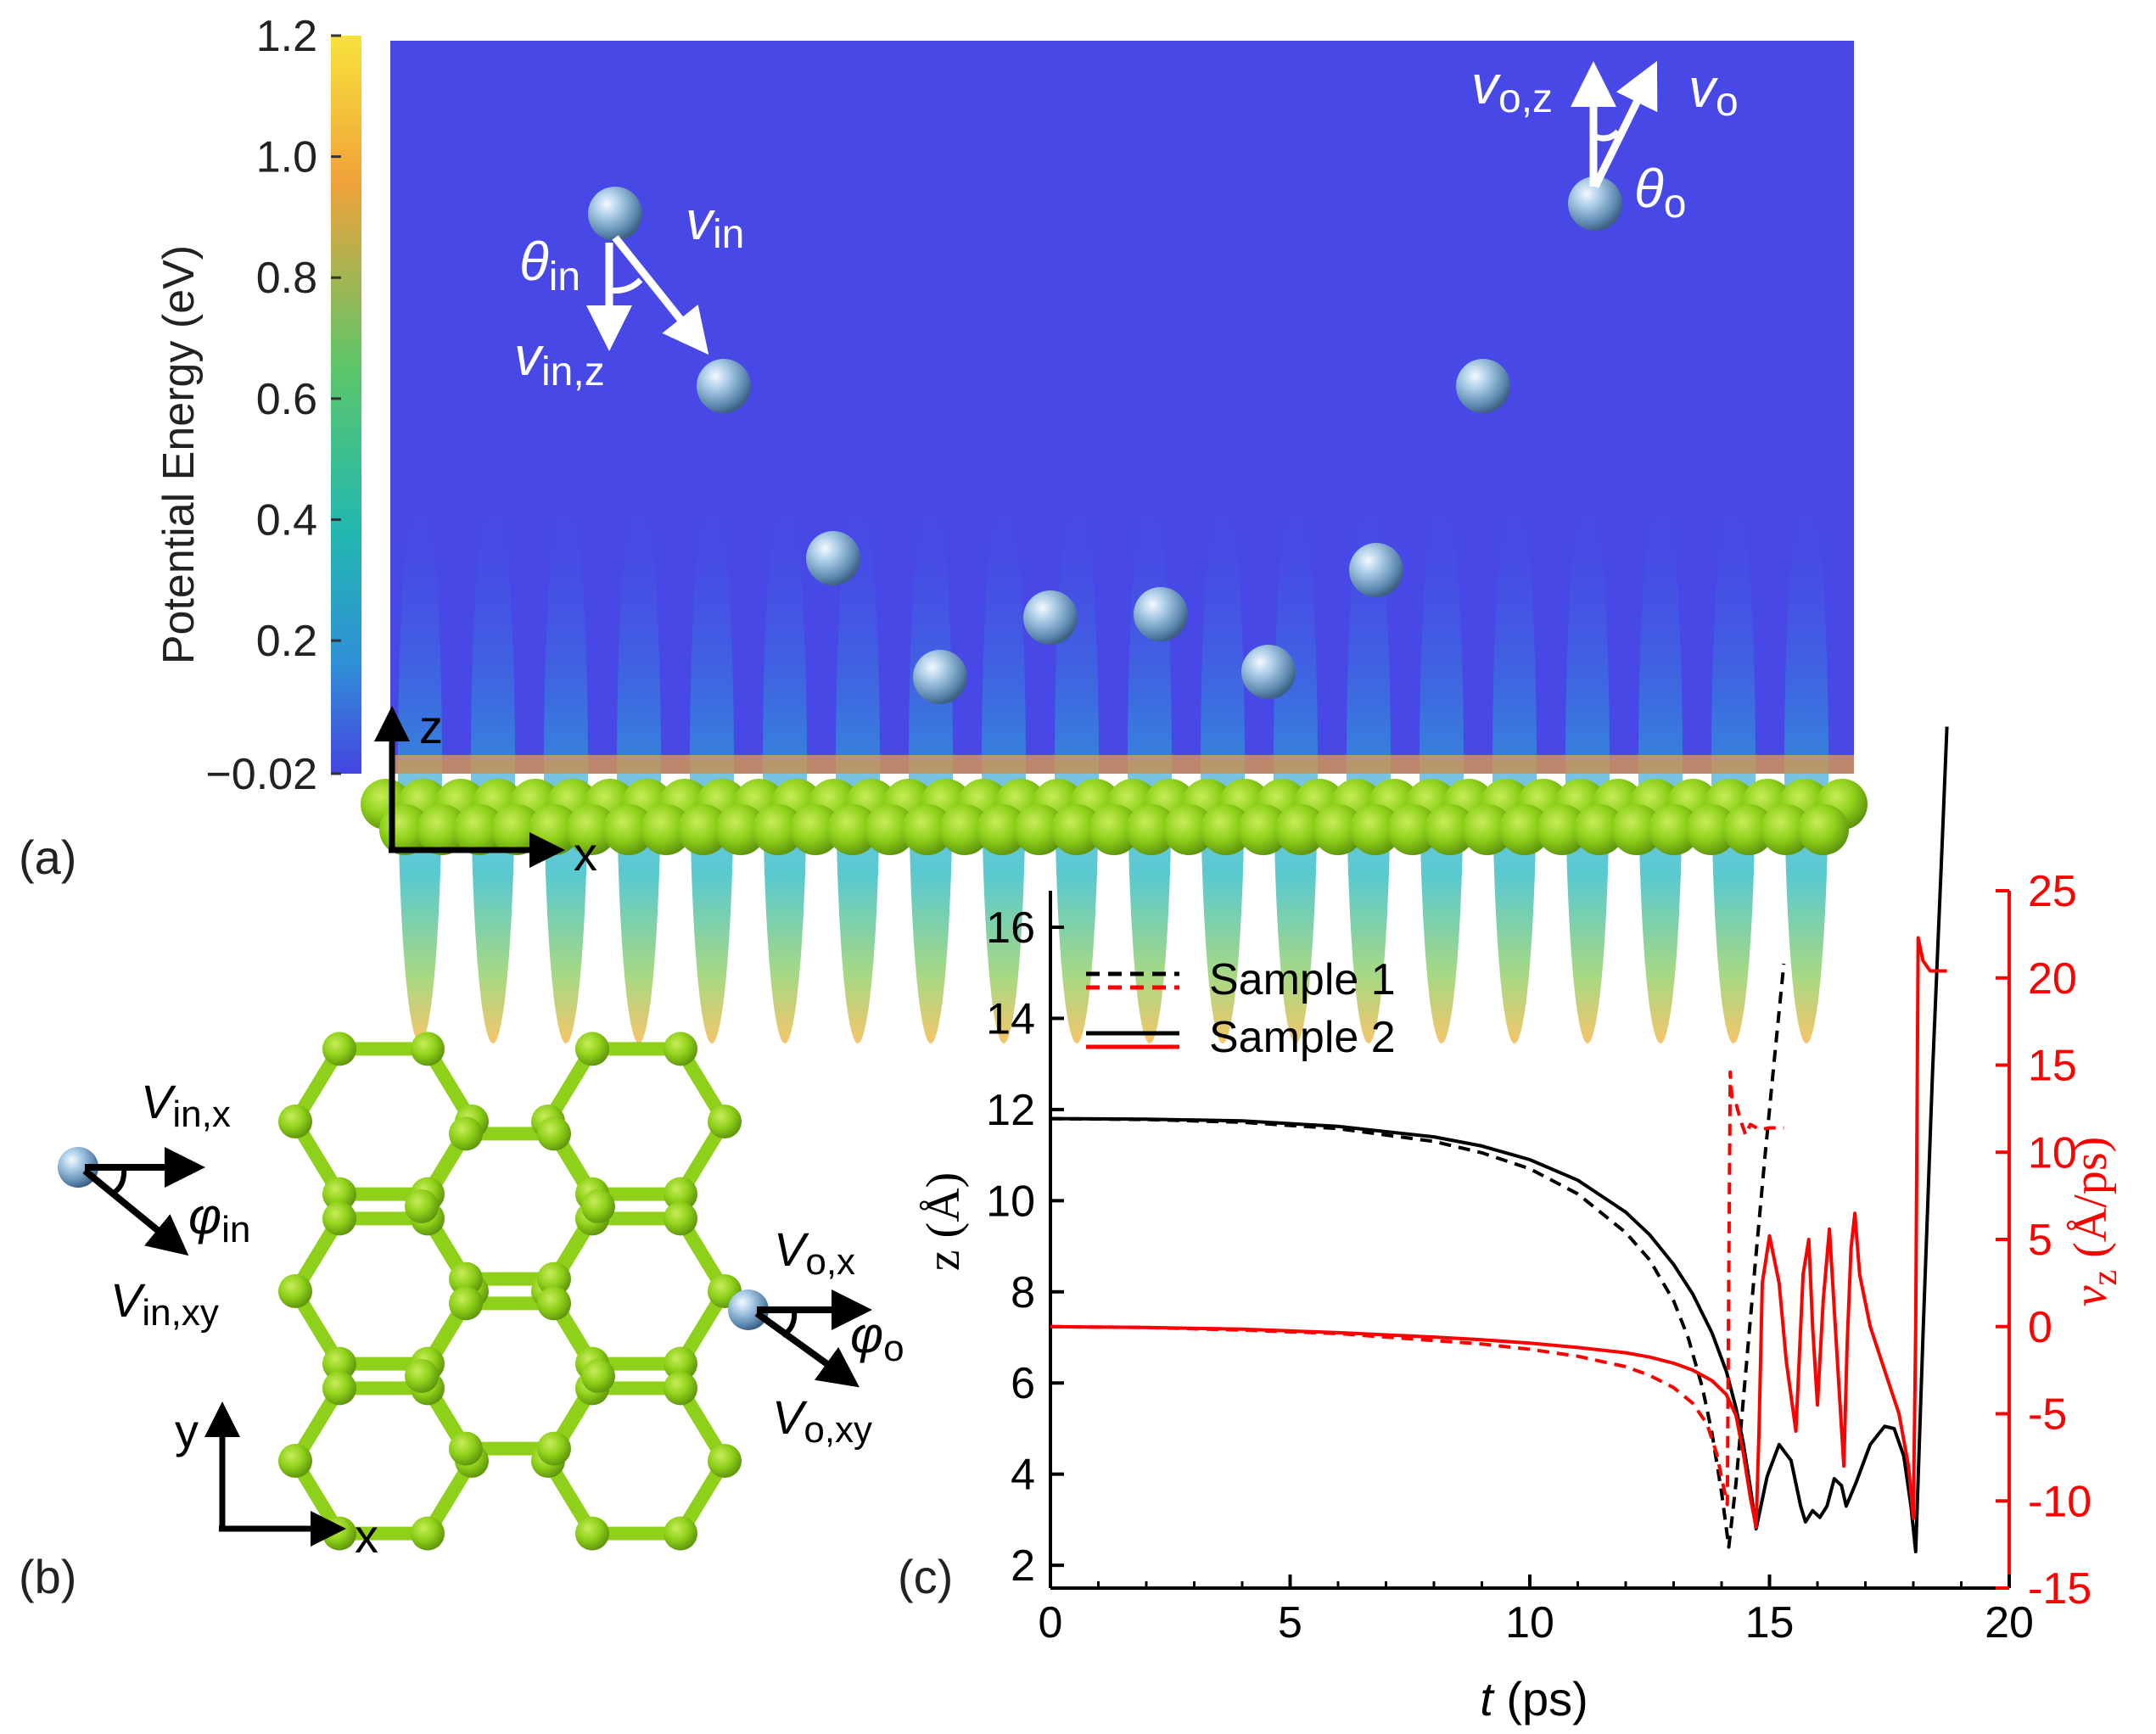  I want to click on colorbar-tick-label: 0.2, so click(286, 641).